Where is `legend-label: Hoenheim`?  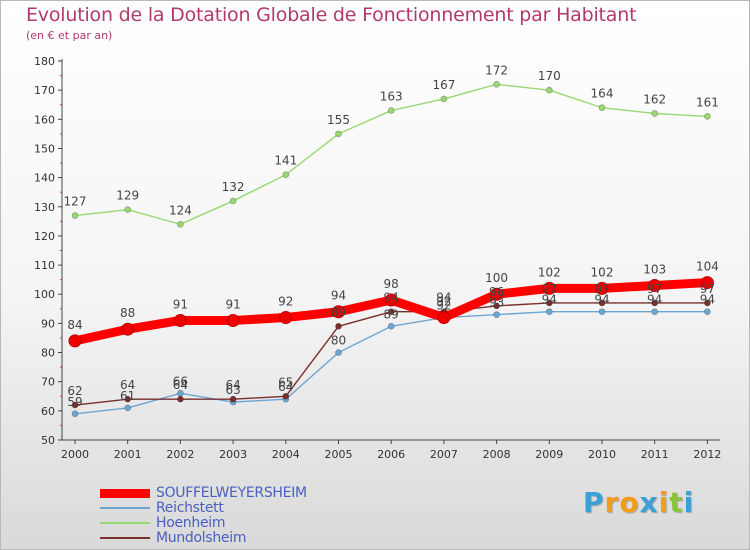 legend-label: Hoenheim is located at coordinates (191, 523).